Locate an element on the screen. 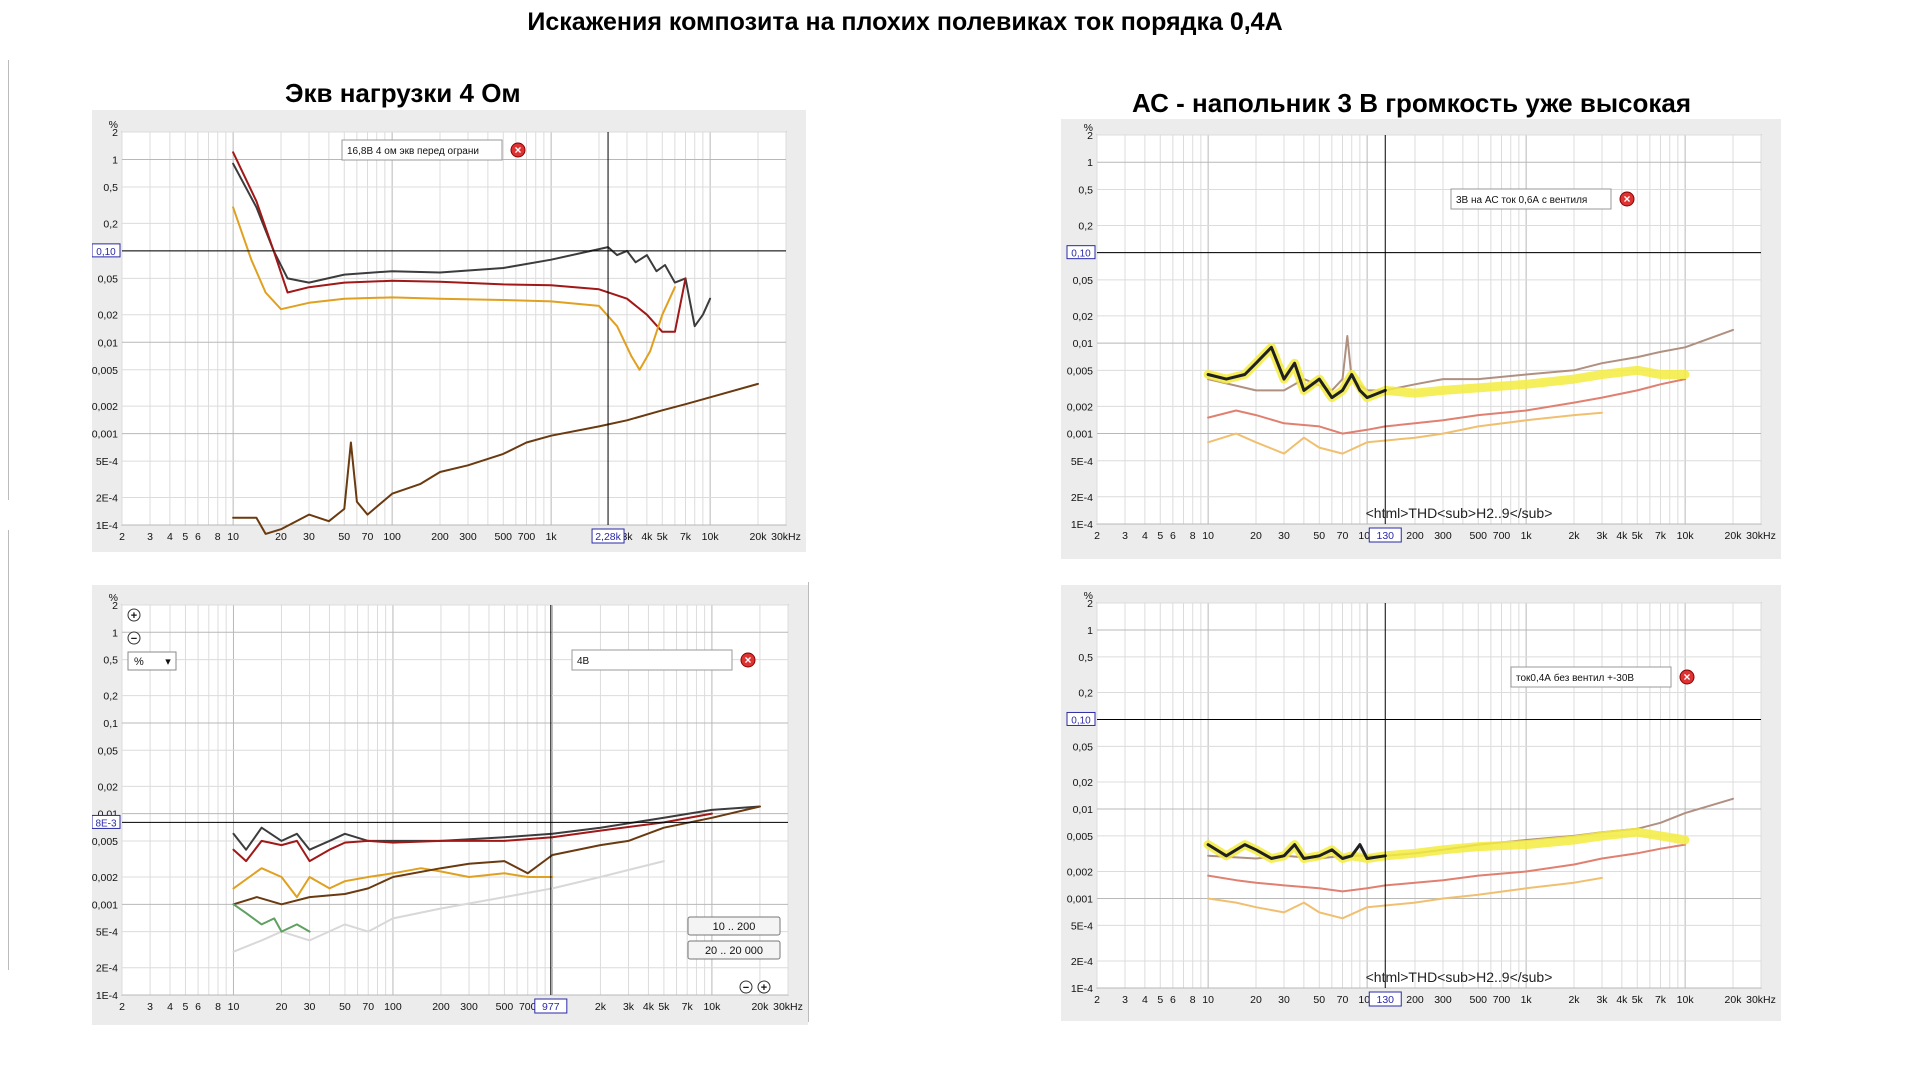 Image resolution: width=1930 pixels, height=1080 pixels. range-button-label: 20 .. 20 000 is located at coordinates (734, 951).